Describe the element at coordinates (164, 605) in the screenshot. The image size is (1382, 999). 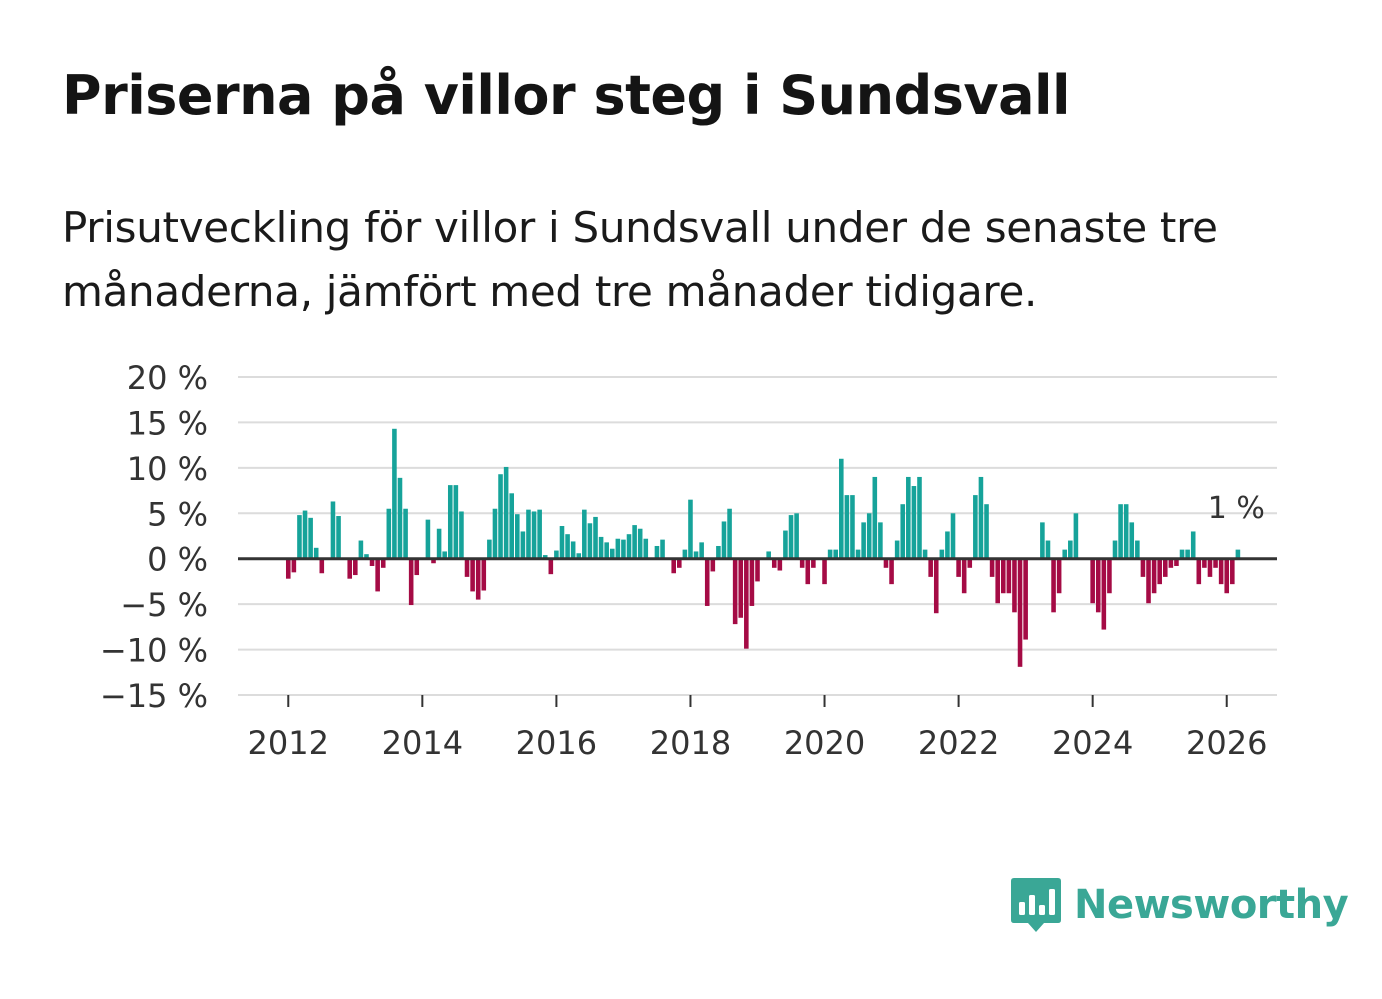
I see `y-tick-label: −5 %` at that location.